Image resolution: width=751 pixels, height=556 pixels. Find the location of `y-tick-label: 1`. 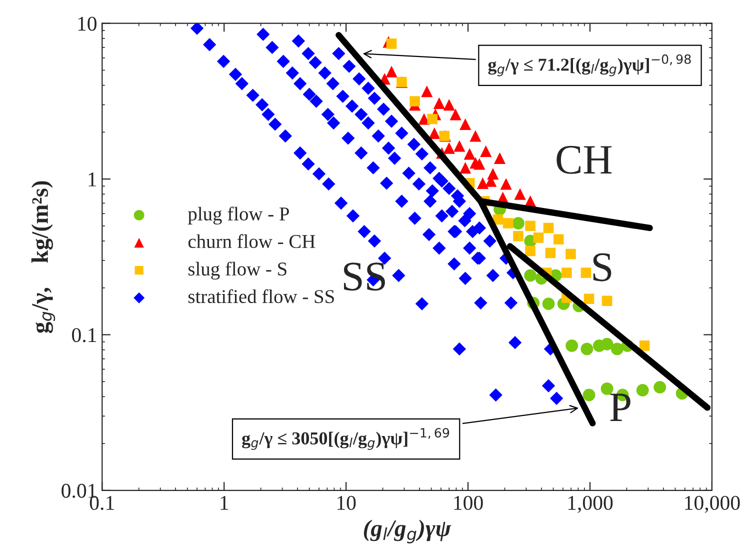

y-tick-label: 1 is located at coordinates (92, 179).